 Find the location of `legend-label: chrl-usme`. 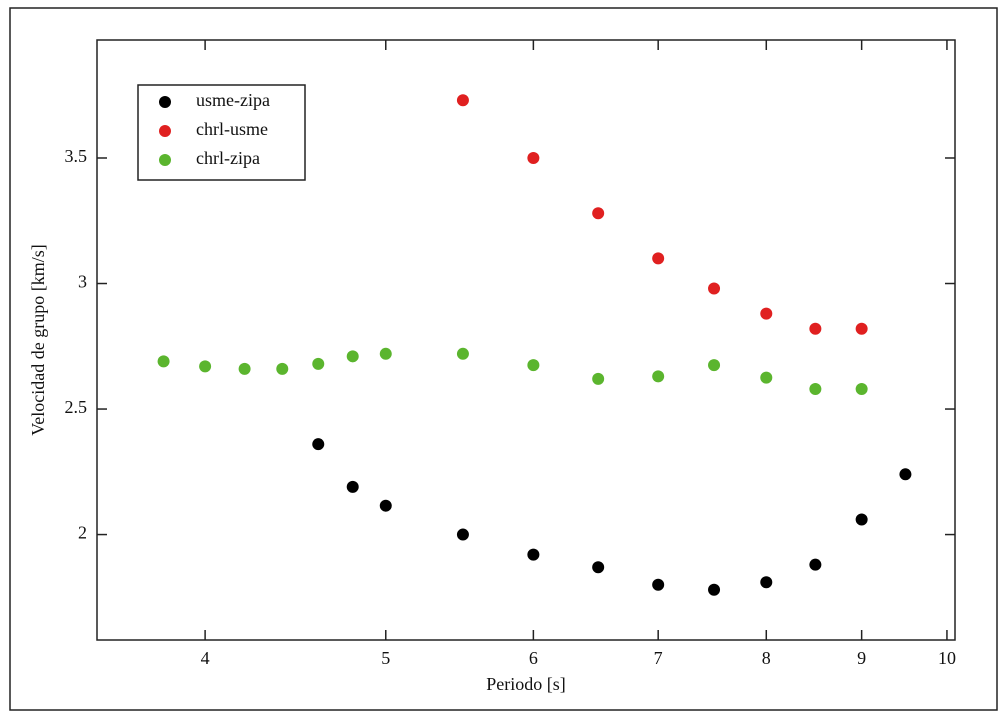

legend-label: chrl-usme is located at coordinates (232, 129).